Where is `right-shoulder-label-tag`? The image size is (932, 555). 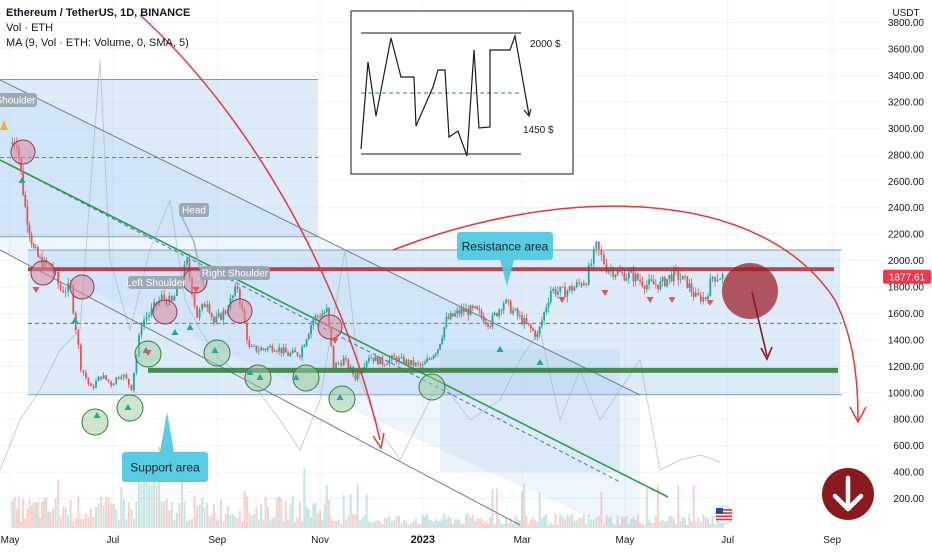 right-shoulder-label-tag is located at coordinates (235, 273).